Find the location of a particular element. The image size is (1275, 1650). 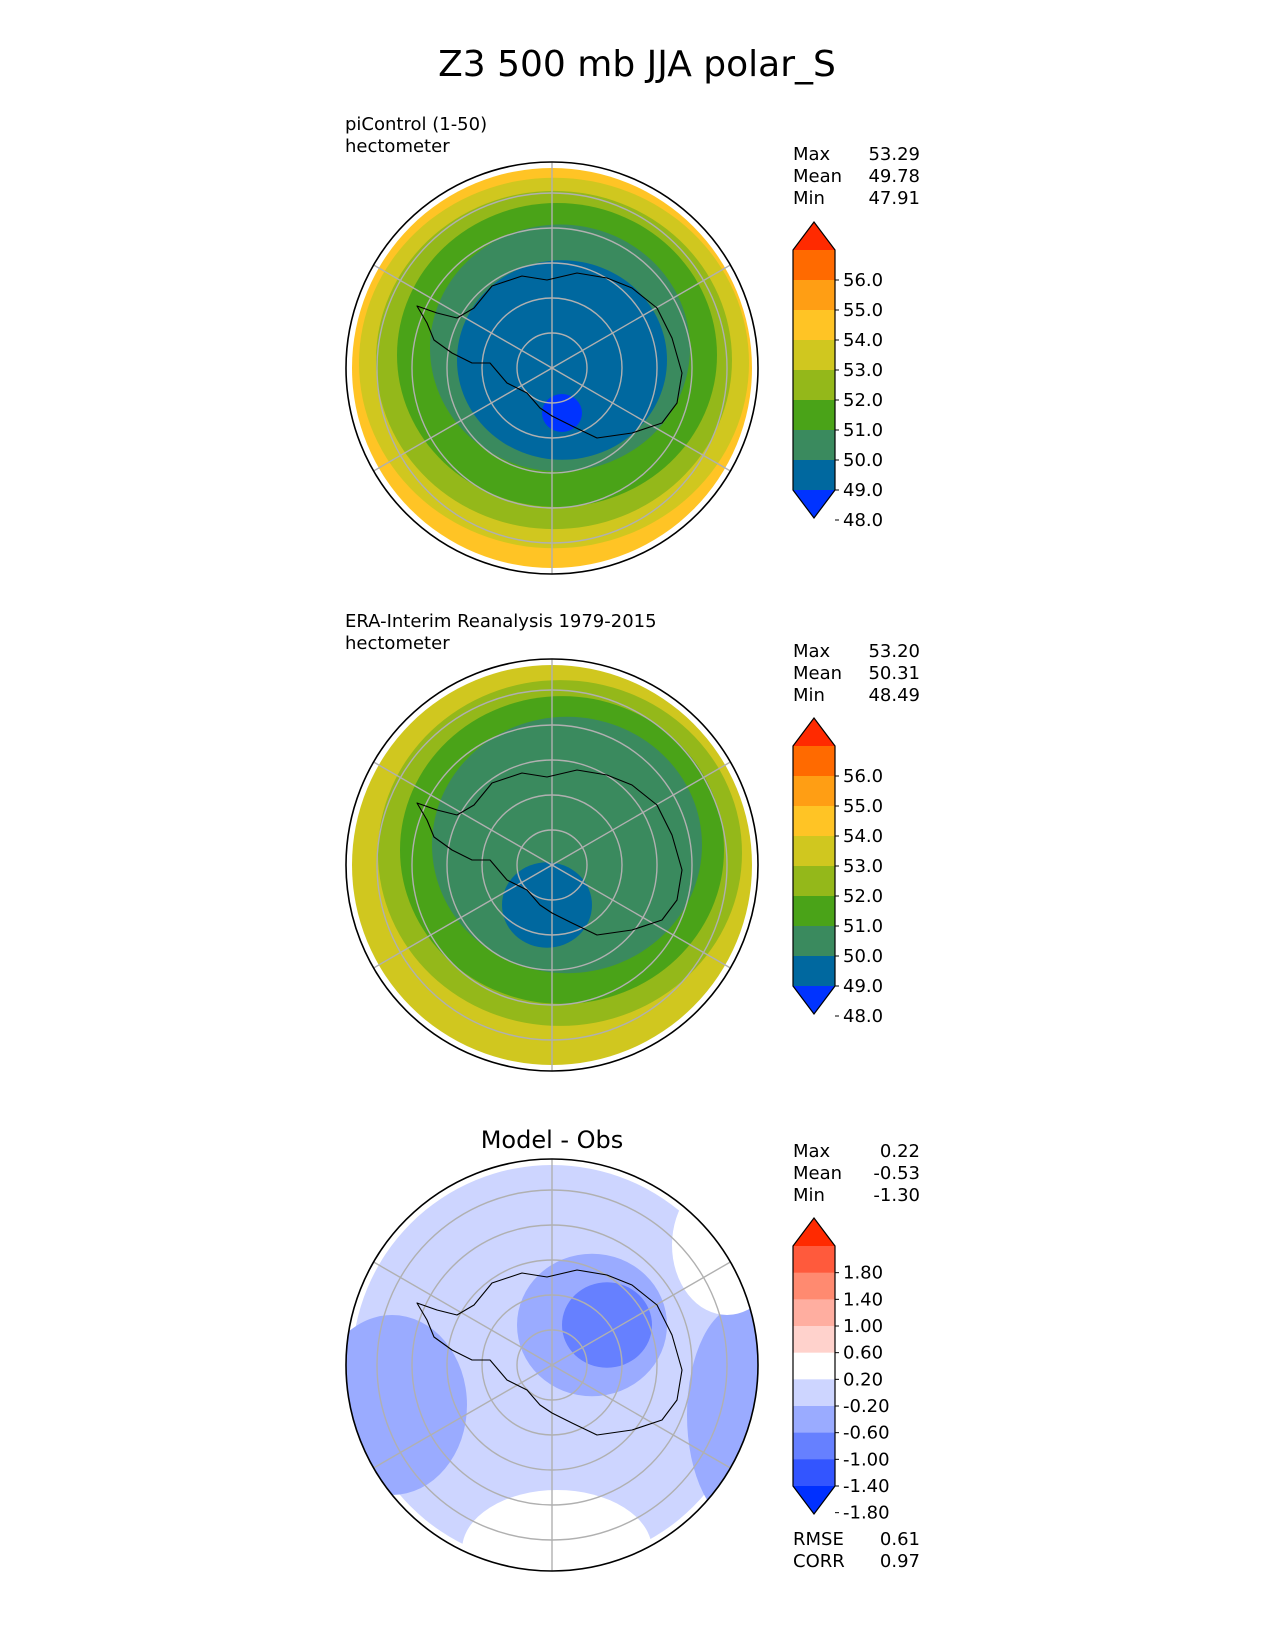

colorbar-tick-label: -0.60 is located at coordinates (866, 1433).